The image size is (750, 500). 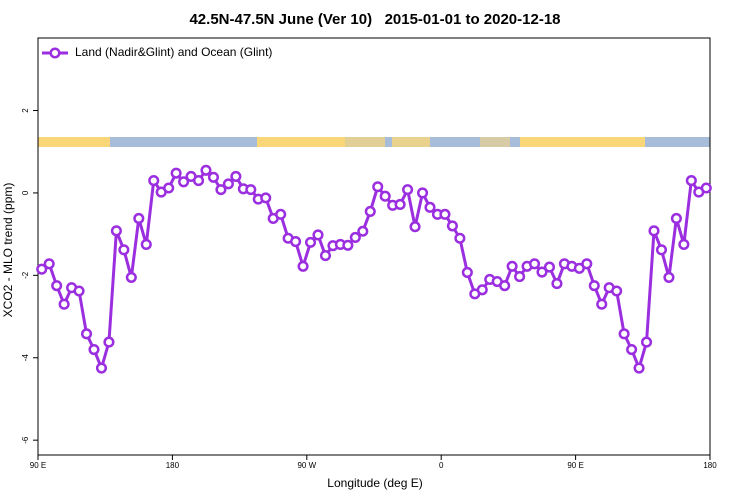 I want to click on y-tick-label: -2, so click(x=25, y=275).